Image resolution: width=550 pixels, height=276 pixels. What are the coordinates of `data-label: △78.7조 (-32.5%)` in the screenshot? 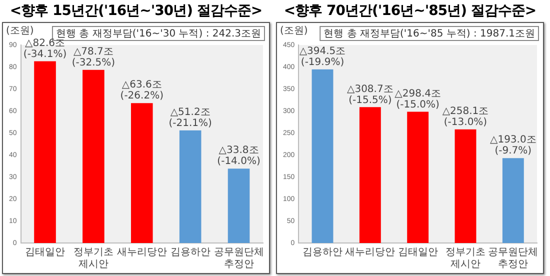 It's located at (94, 57).